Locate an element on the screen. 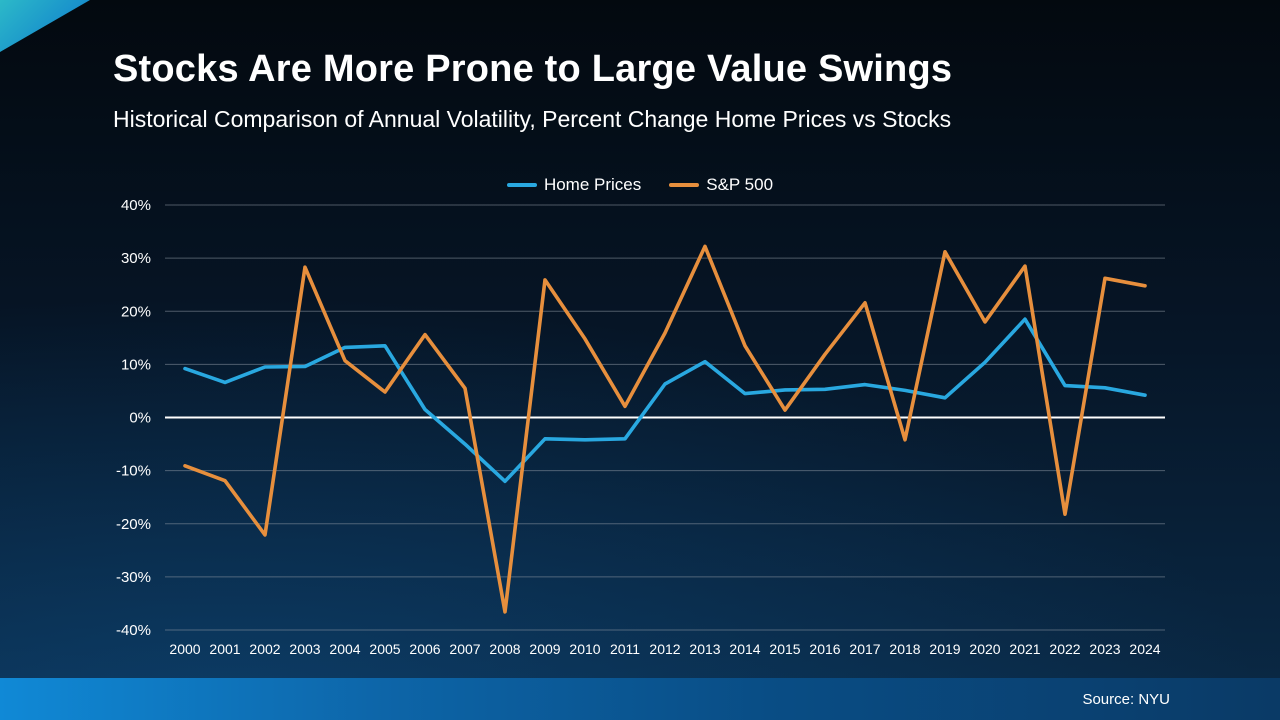  legend-item: Home Prices is located at coordinates (574, 185).